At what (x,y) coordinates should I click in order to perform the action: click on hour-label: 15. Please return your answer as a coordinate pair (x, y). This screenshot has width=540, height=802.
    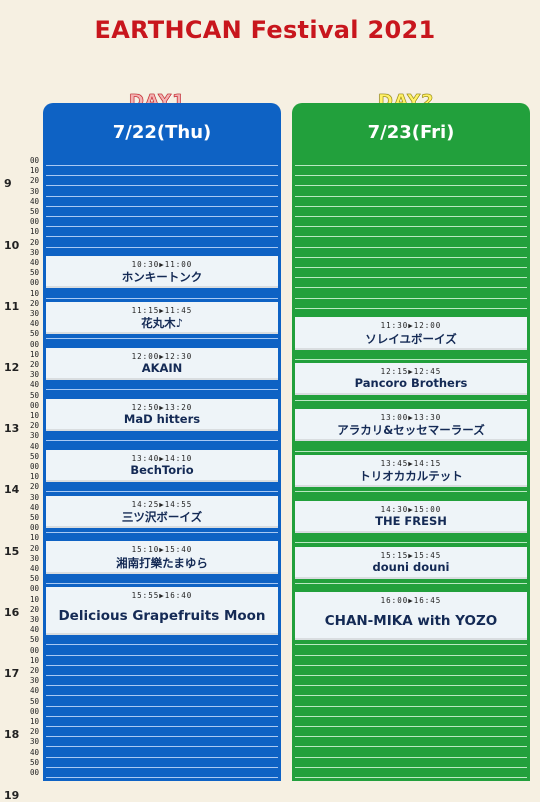
    Looking at the image, I should click on (12, 551).